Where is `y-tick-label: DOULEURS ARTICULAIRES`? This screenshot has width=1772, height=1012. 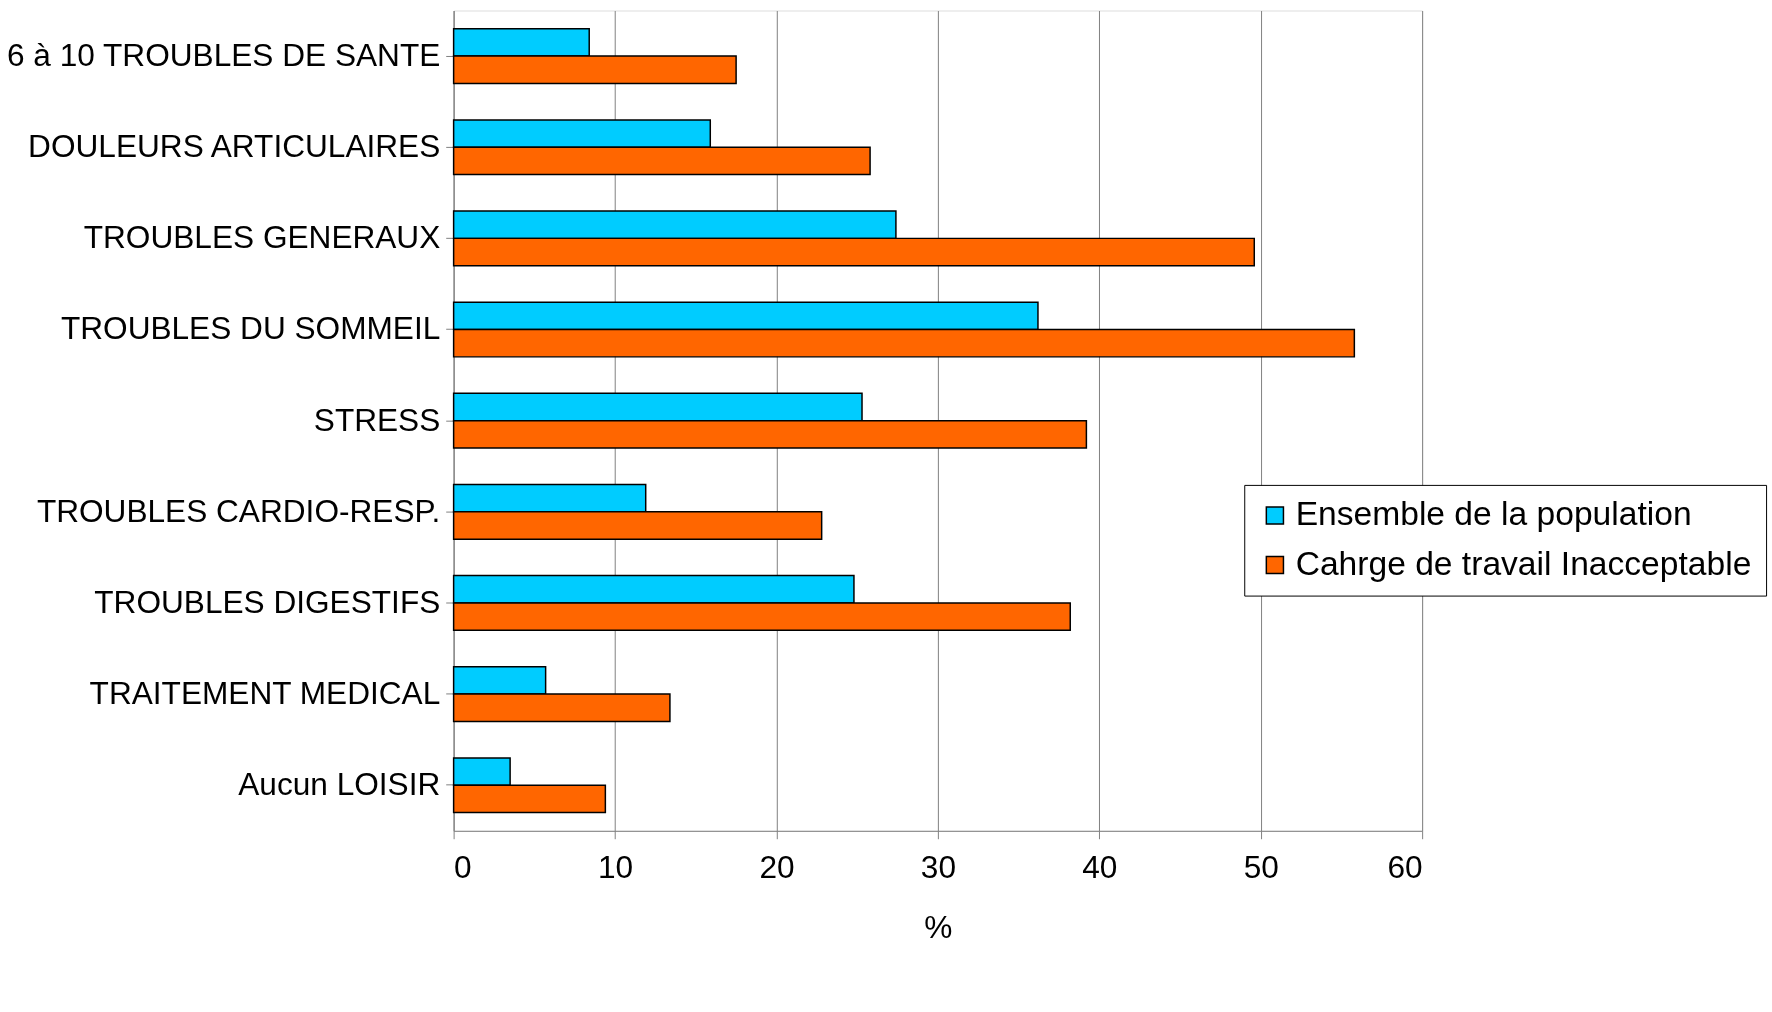
y-tick-label: DOULEURS ARTICULAIRES is located at coordinates (234, 146).